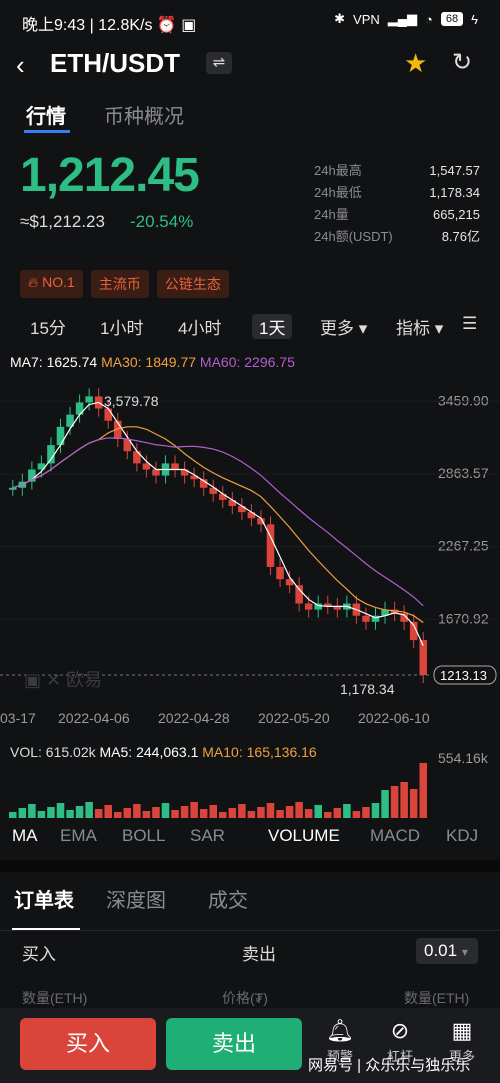 This screenshot has height=1083, width=500. I want to click on battery-icon: 68, so click(452, 19).